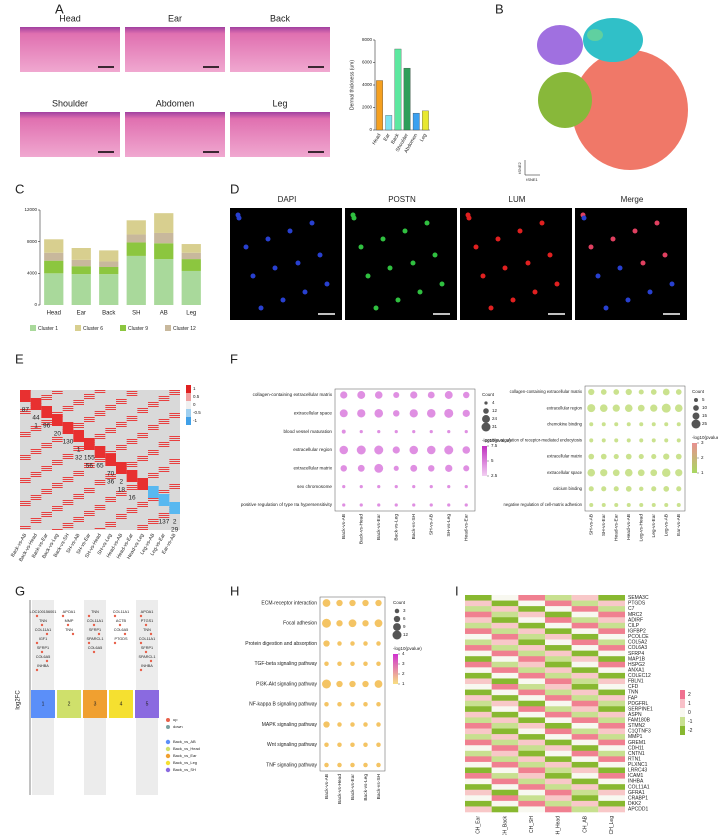 The image size is (718, 835). Describe the element at coordinates (136, 249) in the screenshot. I see `bar-segment` at that location.